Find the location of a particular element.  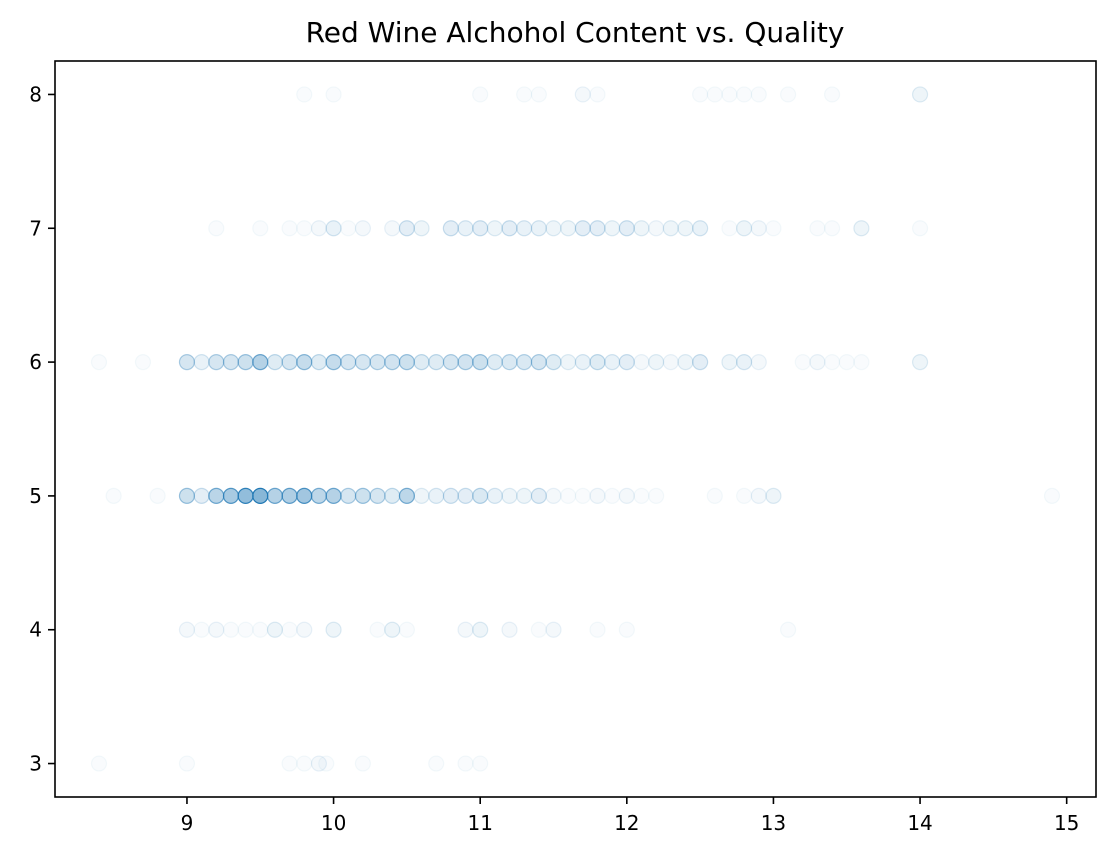

y-tick-label: 4 is located at coordinates (35, 630).